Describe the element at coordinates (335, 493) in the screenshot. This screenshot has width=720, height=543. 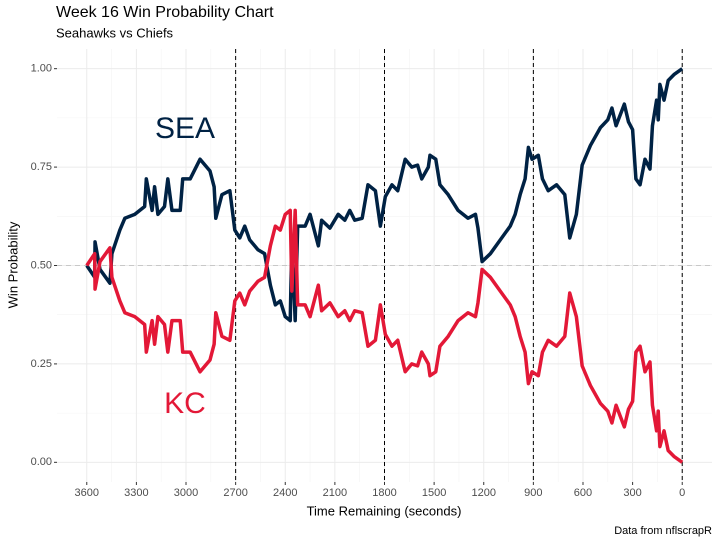
I see `x-tick-label: 2100` at that location.